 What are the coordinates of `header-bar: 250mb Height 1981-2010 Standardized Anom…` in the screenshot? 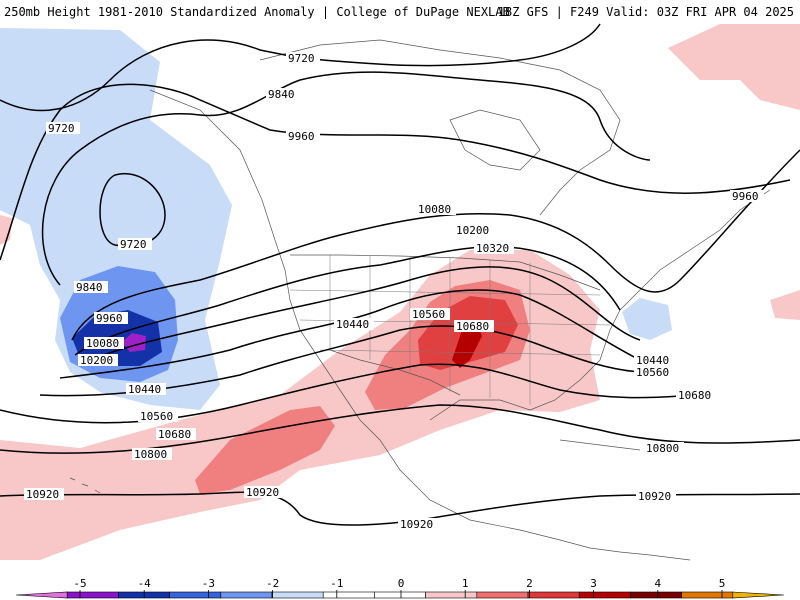 It's located at (400, 11).